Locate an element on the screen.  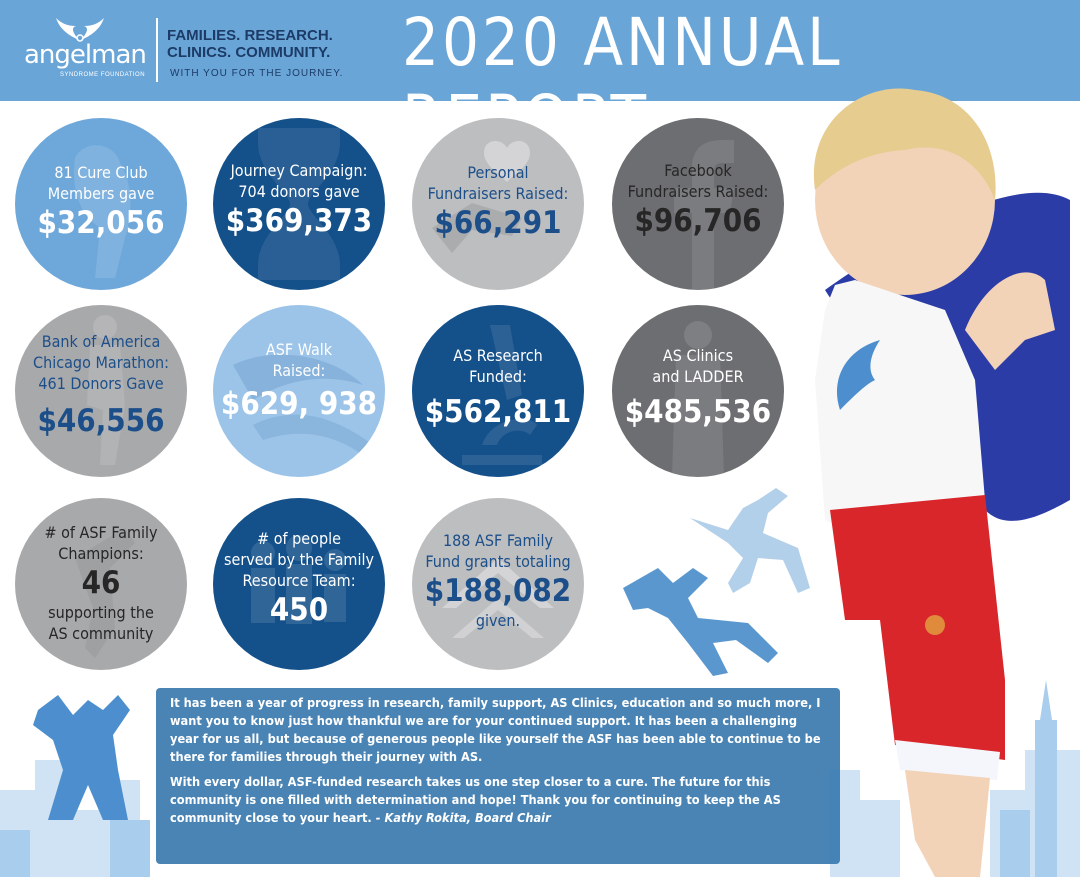
doctor-icon is located at coordinates (698, 399).